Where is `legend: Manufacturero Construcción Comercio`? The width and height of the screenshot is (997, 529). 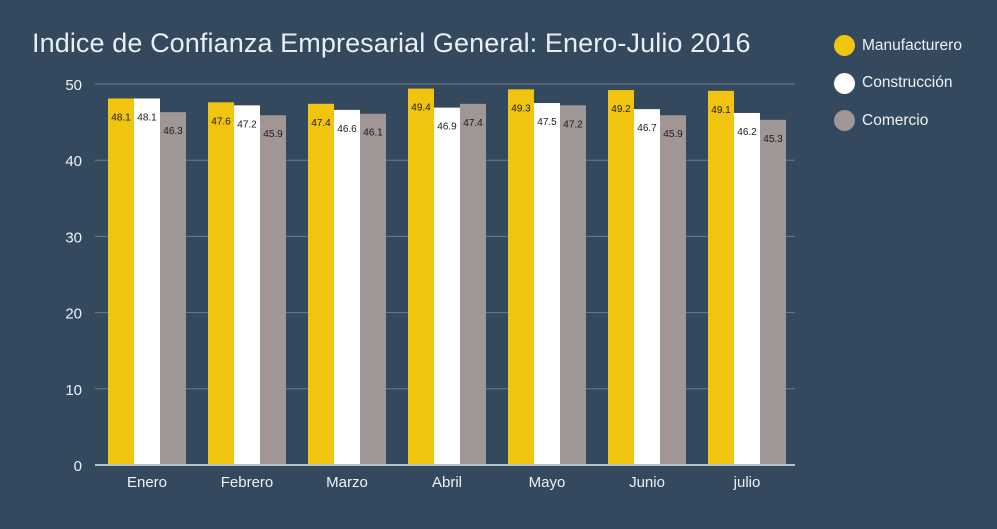 legend: Manufacturero Construcción Comercio is located at coordinates (898, 83).